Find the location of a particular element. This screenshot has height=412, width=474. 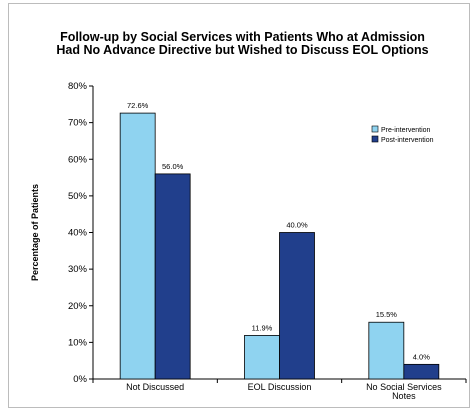

y-tick-label: 0% is located at coordinates (80, 379).